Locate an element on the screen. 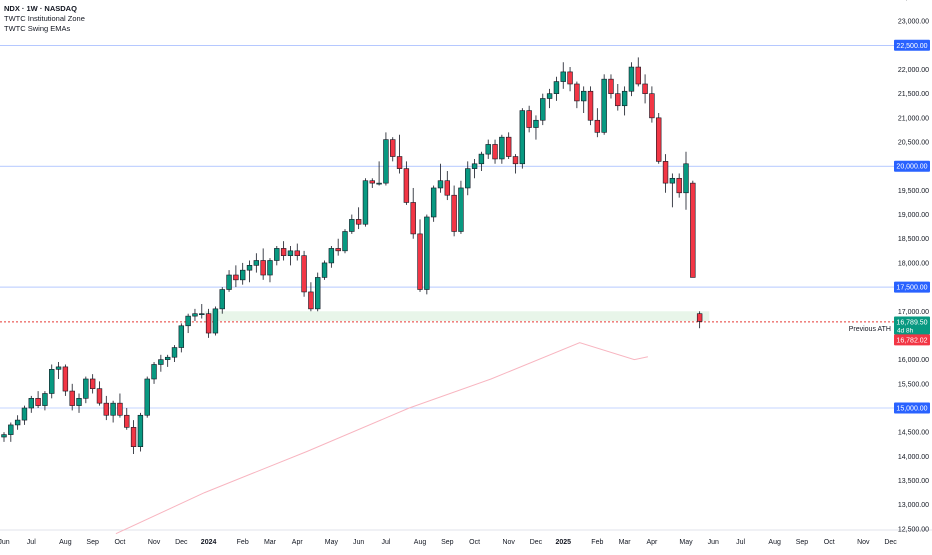 The image size is (932, 555). indicator-institutional-zone: TWTC Institutional Zone is located at coordinates (44, 18).